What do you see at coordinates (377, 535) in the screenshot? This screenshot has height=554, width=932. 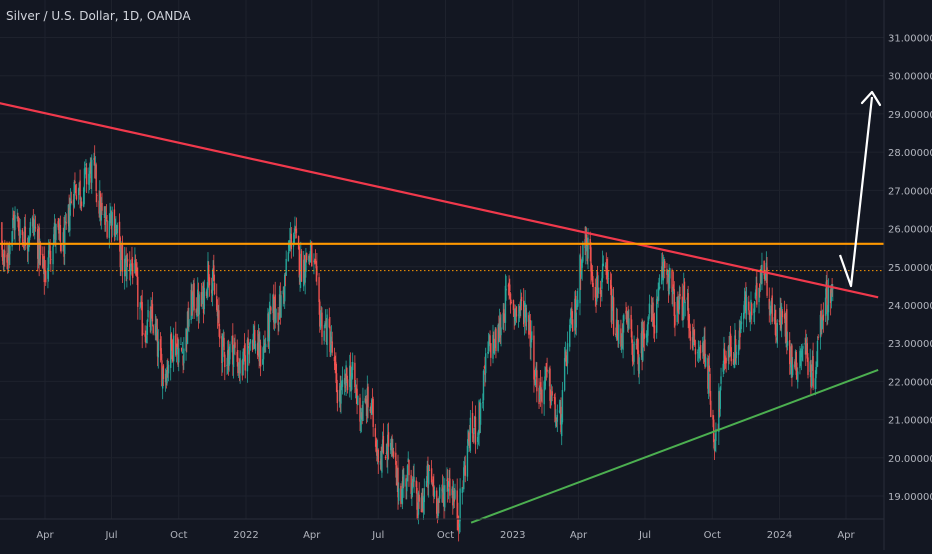 I see `x-tick-label: Jul` at bounding box center [377, 535].